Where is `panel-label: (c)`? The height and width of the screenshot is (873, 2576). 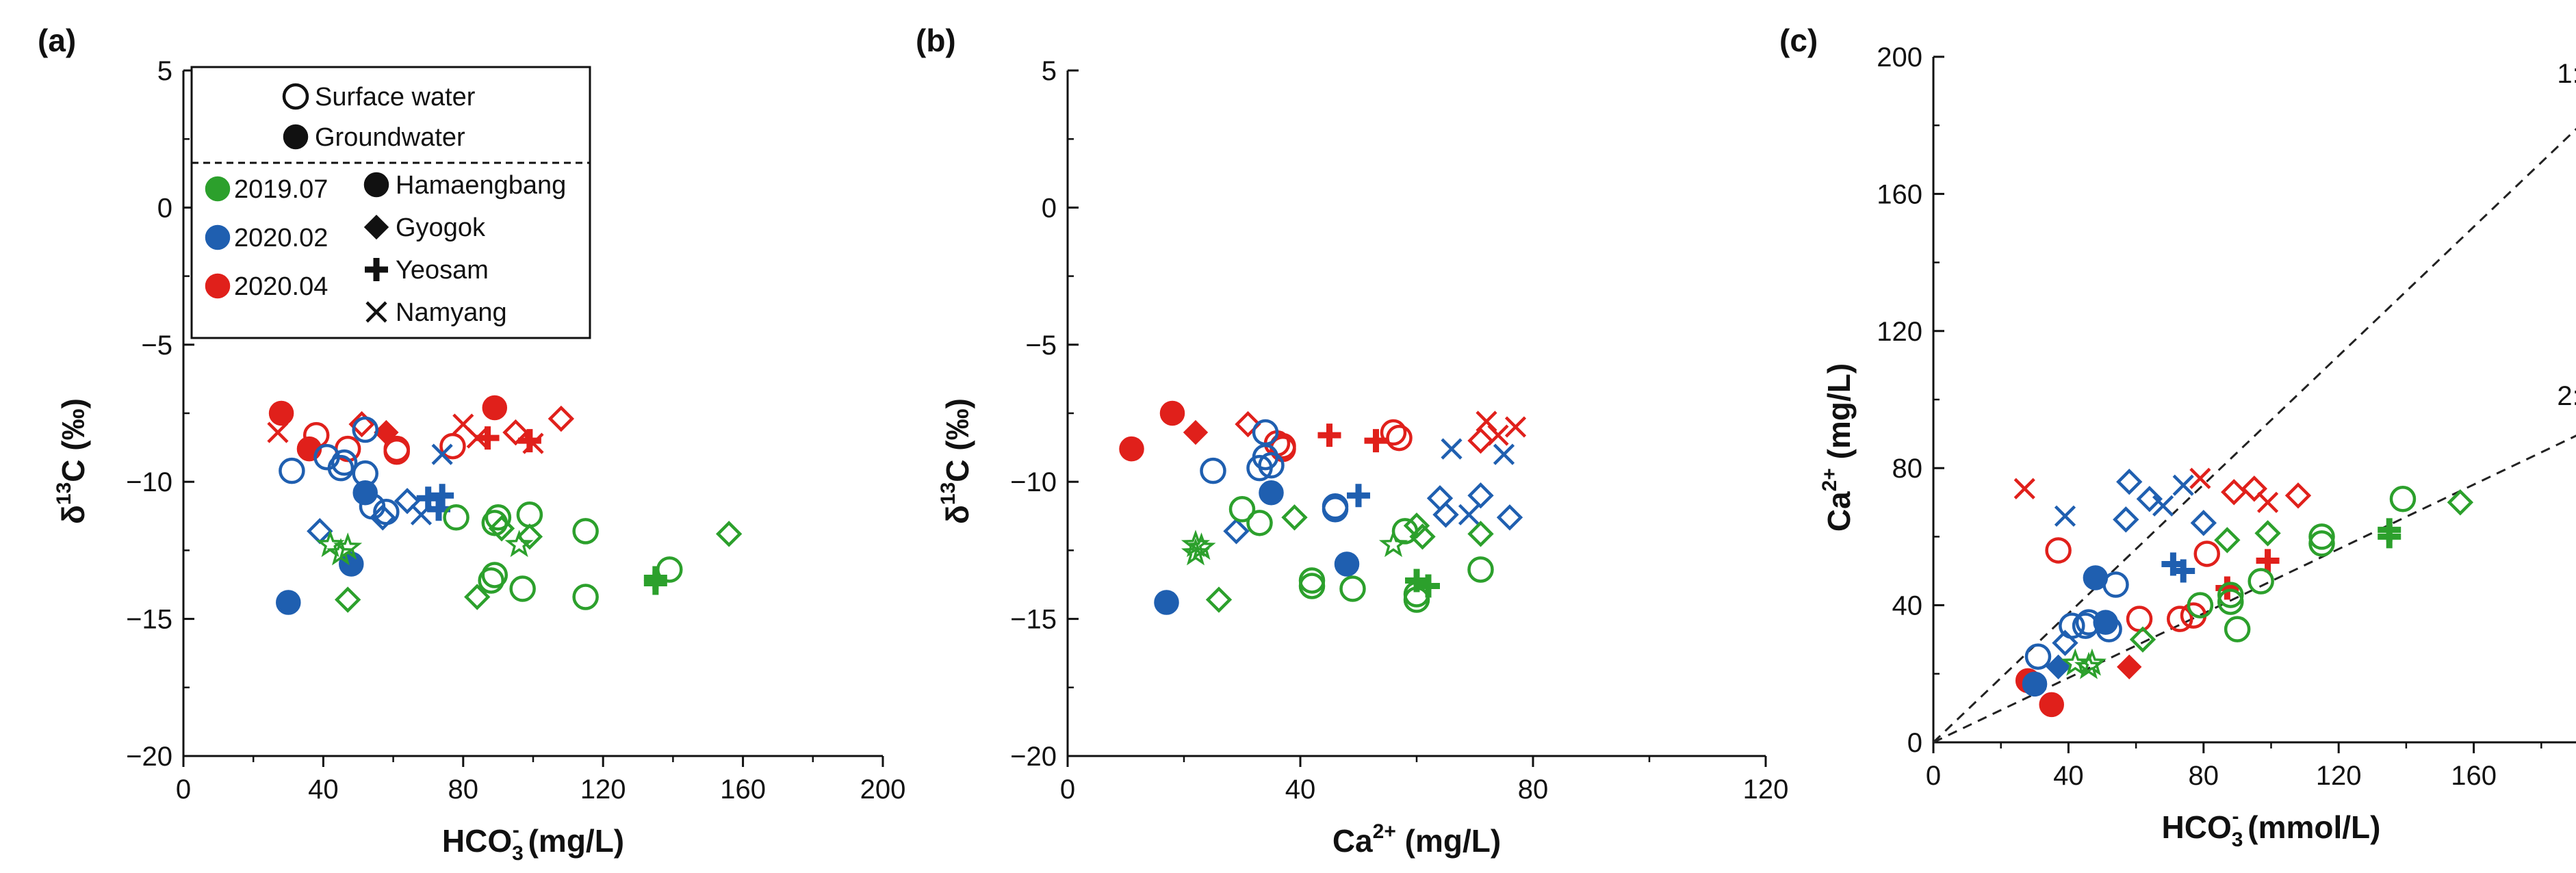 panel-label: (c) is located at coordinates (1799, 40).